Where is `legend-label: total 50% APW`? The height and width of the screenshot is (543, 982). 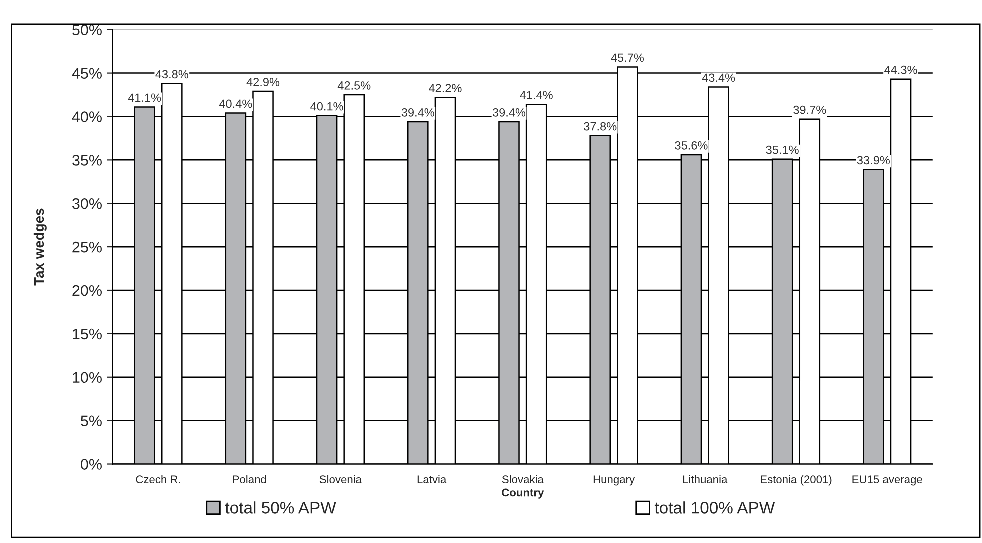
legend-label: total 50% APW is located at coordinates (280, 508).